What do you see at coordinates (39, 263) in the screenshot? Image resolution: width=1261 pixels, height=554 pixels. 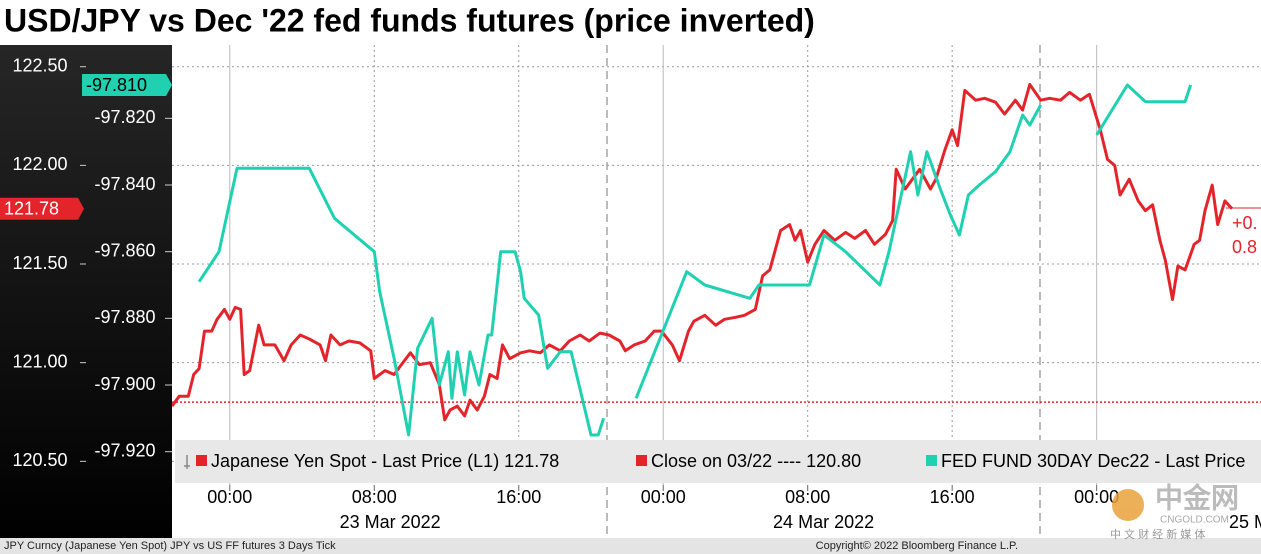 I see `y-tick-label: 121.50` at bounding box center [39, 263].